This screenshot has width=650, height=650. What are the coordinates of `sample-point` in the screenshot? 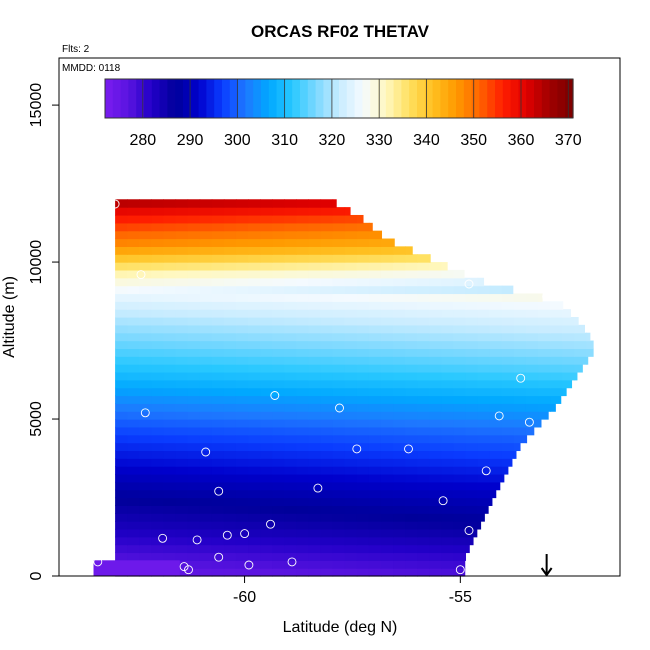 It's located at (219, 491).